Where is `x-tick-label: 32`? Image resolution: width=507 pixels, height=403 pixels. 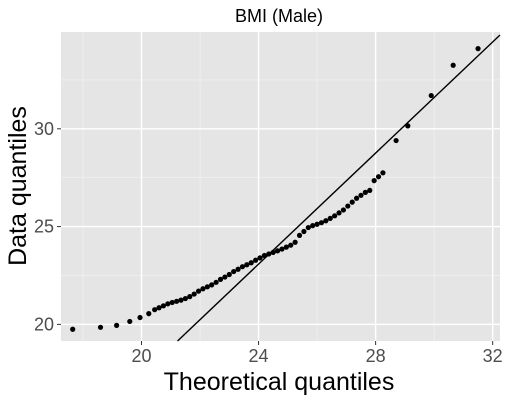 x-tick-label: 32 is located at coordinates (493, 356).